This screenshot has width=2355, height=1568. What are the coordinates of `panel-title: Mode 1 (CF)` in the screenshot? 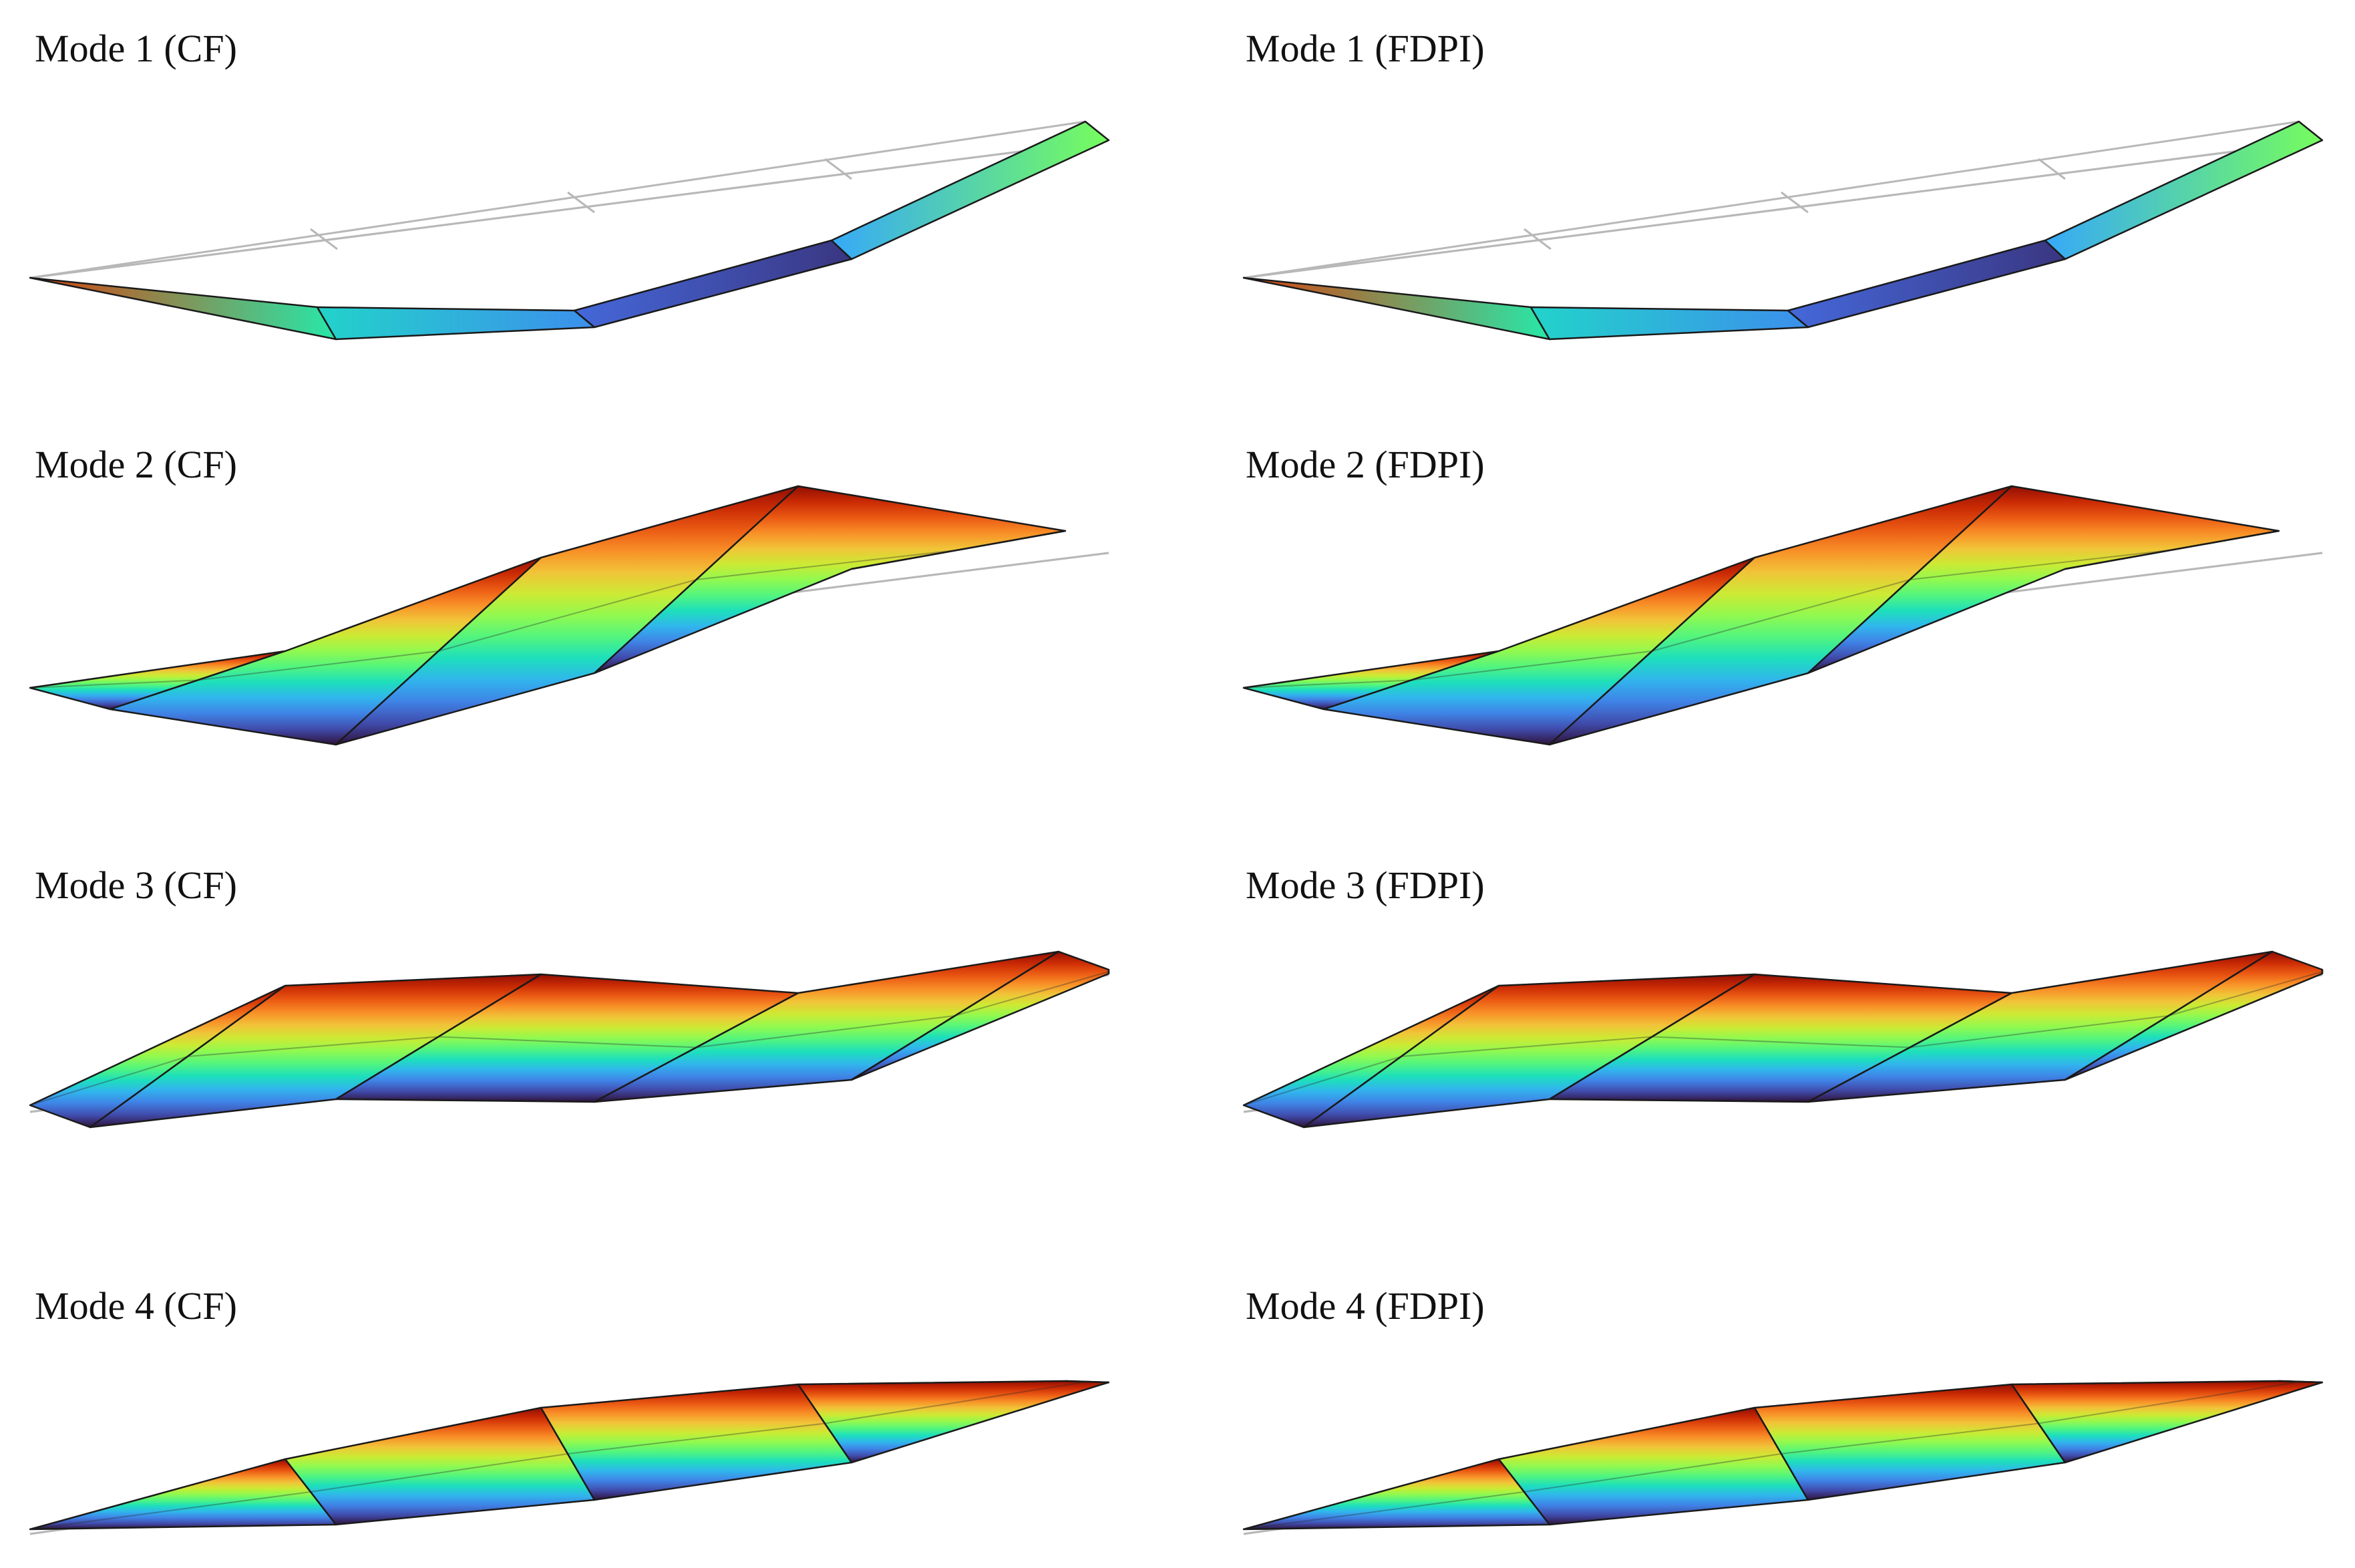 It's located at (136, 48).